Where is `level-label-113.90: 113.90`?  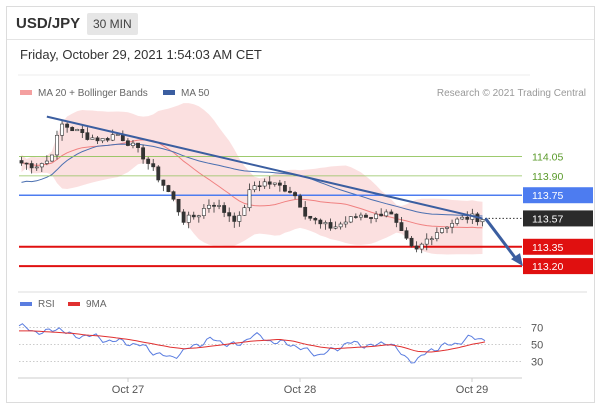
level-label-113.90: 113.90 is located at coordinates (547, 177).